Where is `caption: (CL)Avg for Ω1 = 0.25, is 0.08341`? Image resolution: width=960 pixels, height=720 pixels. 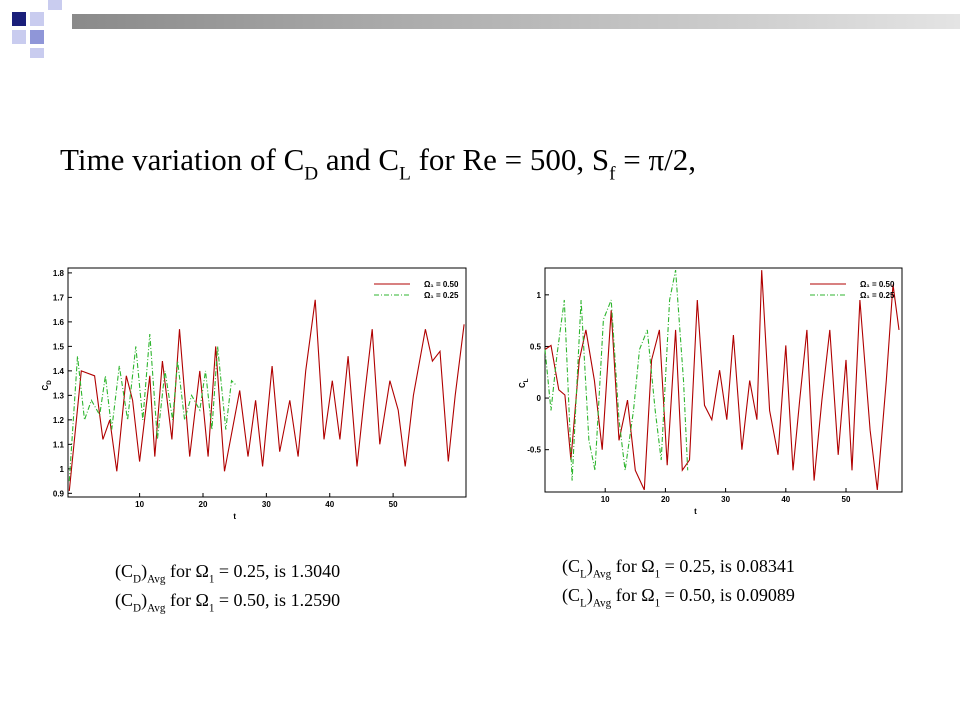
caption: (CL)Avg for Ω1 = 0.25, is 0.08341 is located at coordinates (678, 568).